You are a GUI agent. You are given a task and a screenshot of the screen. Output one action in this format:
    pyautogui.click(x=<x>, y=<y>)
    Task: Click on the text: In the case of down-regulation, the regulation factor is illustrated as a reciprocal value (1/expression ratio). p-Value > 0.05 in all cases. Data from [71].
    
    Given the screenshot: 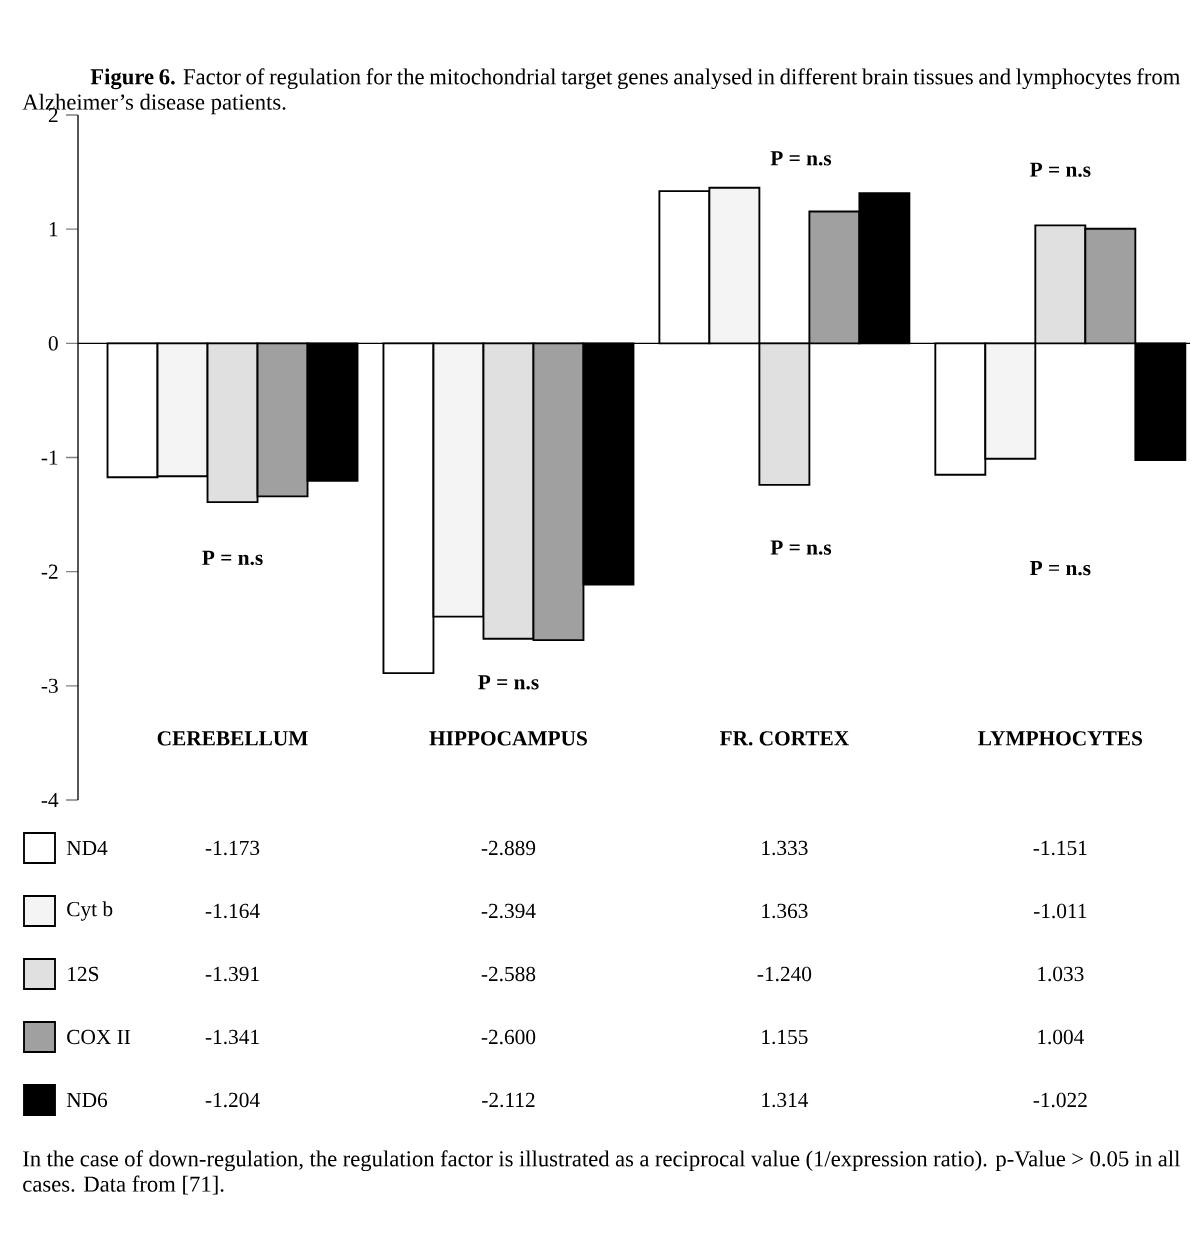 What is the action you would take?
    pyautogui.click(x=601, y=1172)
    